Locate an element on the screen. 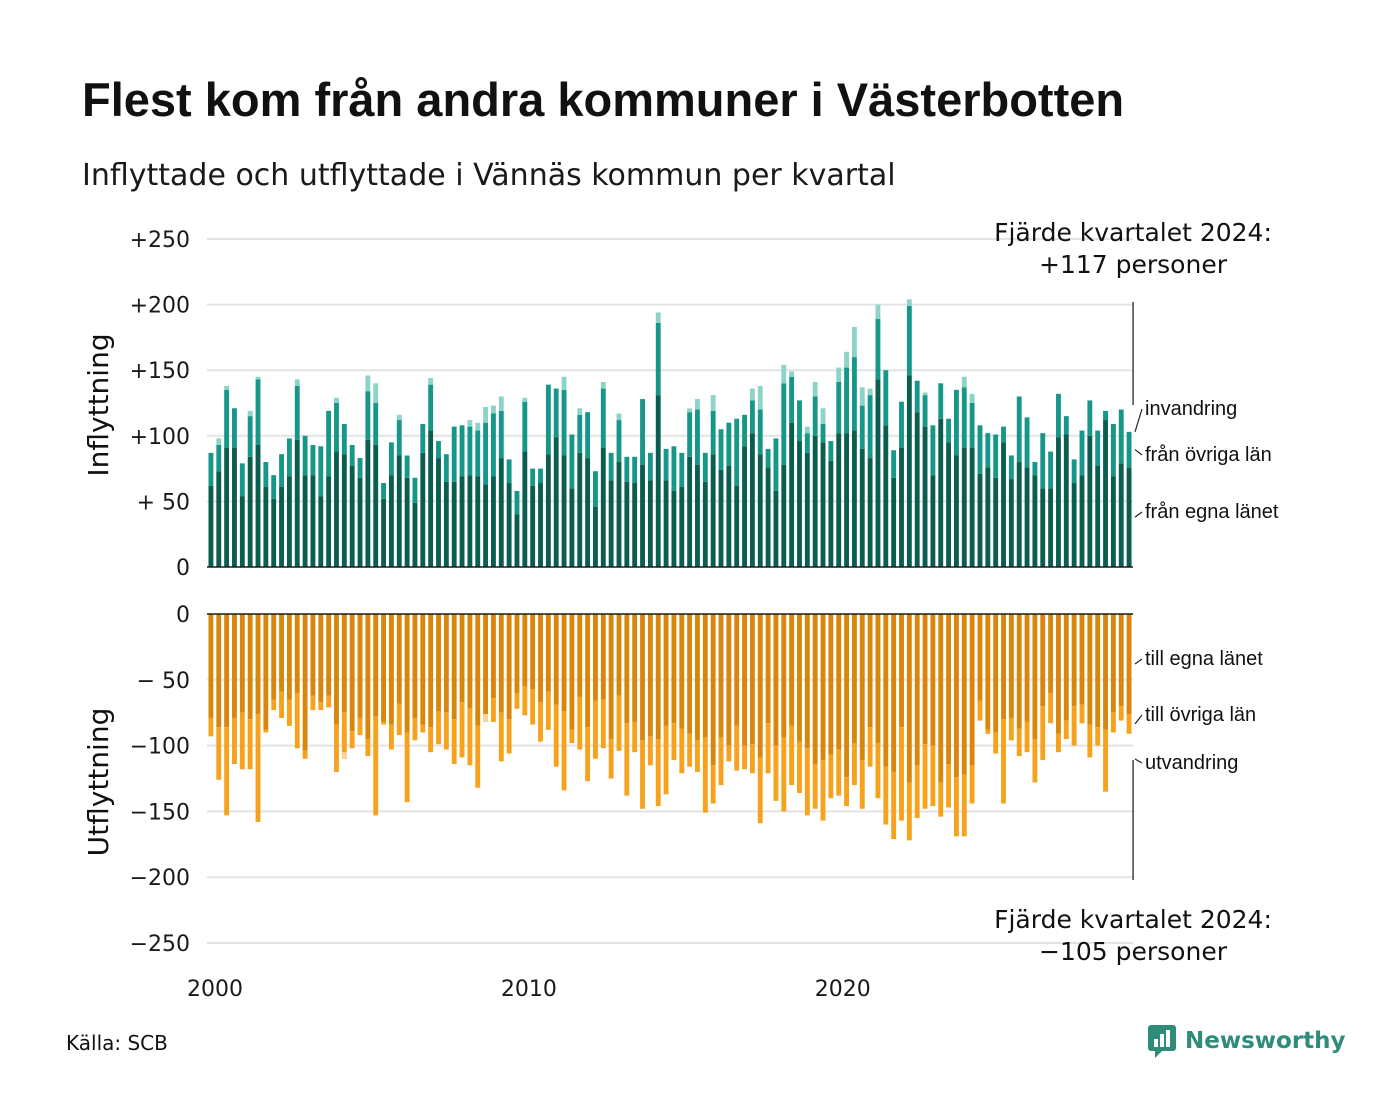 This screenshot has width=1400, height=1120. label-leader is located at coordinates (1138, 719).